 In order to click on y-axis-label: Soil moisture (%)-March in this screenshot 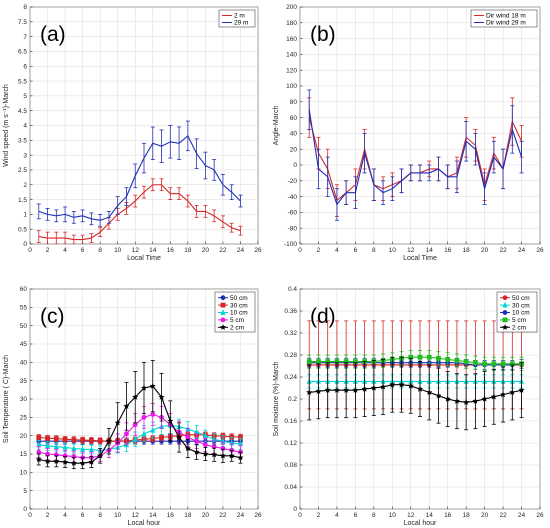, I will do `click(276, 398)`.